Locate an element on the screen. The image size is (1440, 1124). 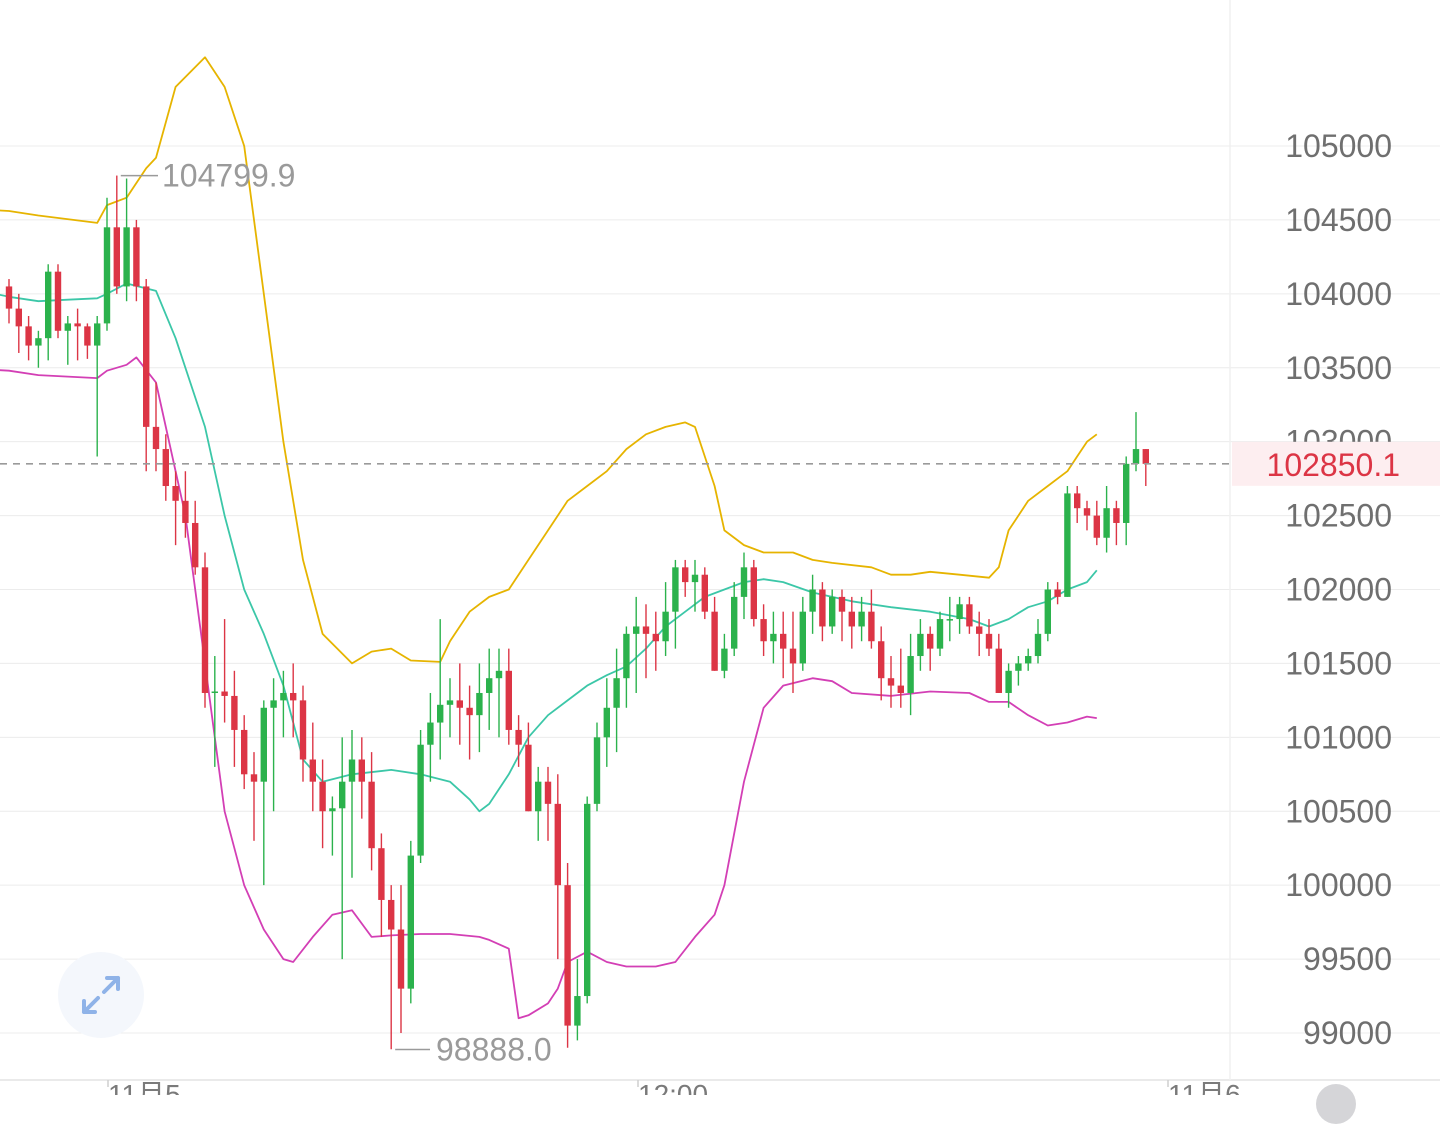
min-price-label: 98888.0 is located at coordinates (494, 1050).